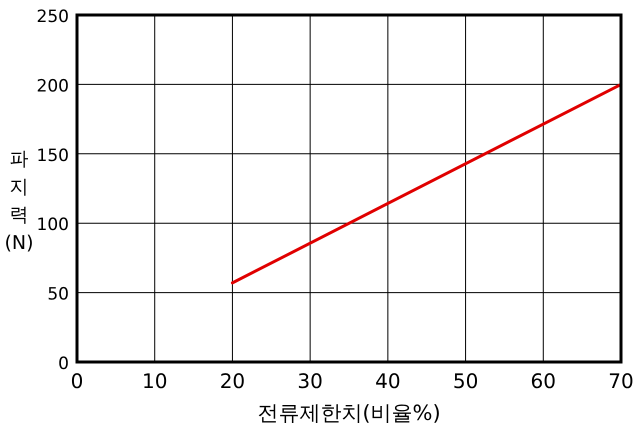 This screenshot has width=639, height=429. Describe the element at coordinates (52, 225) in the screenshot. I see `y-tick-label: 100` at that location.